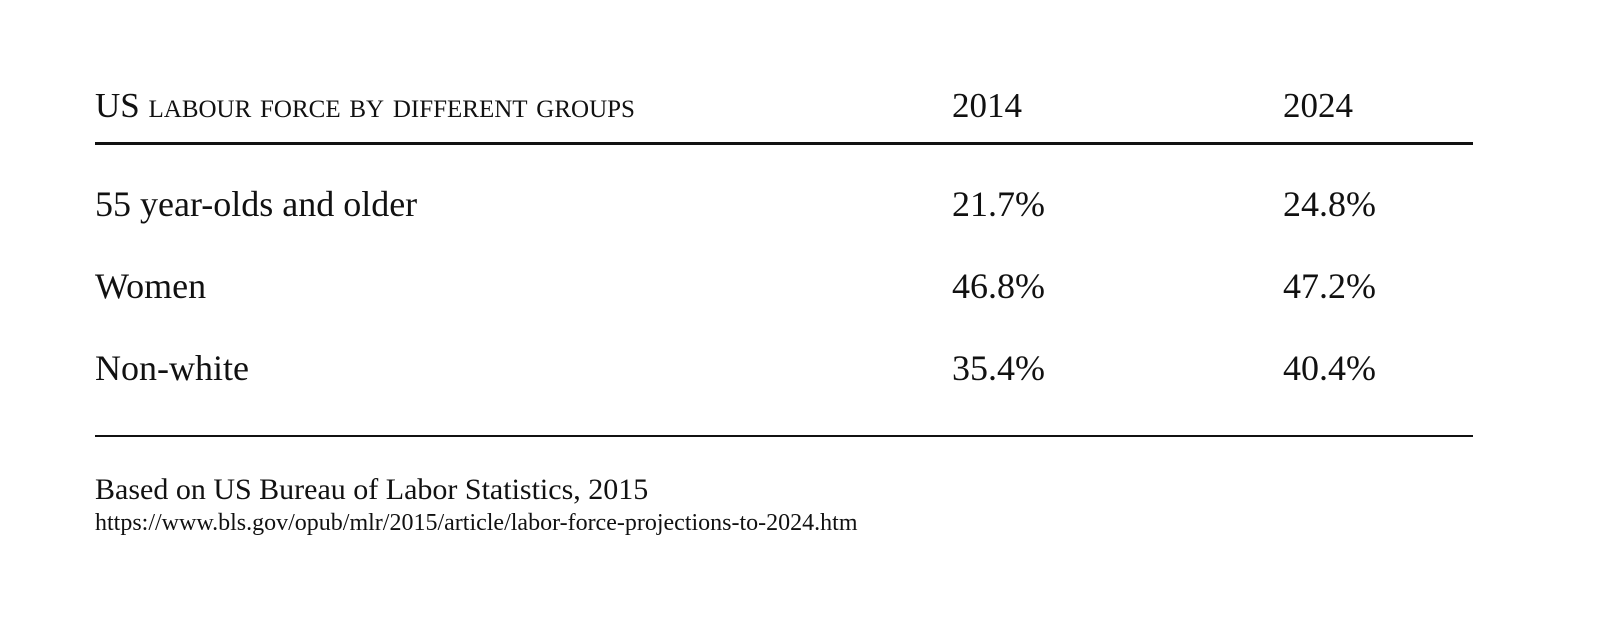 This screenshot has height=637, width=1600. I want to click on table-title: US labour force by different groups, so click(365, 105).